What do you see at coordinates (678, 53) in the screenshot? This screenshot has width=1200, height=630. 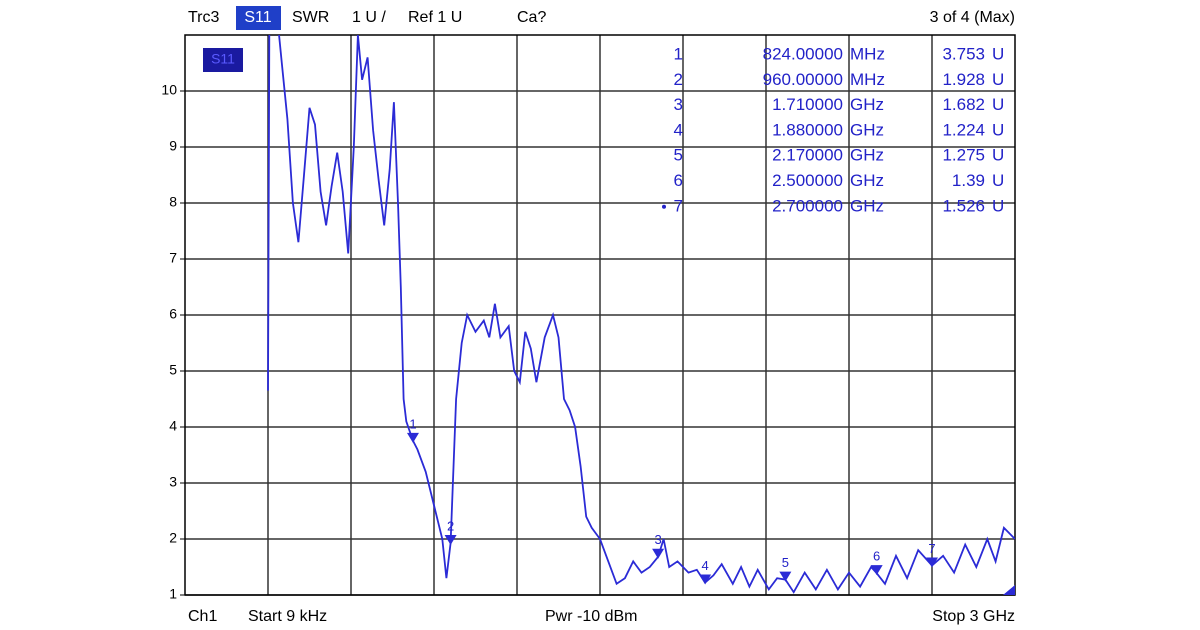 I see `table-marker: 1` at bounding box center [678, 53].